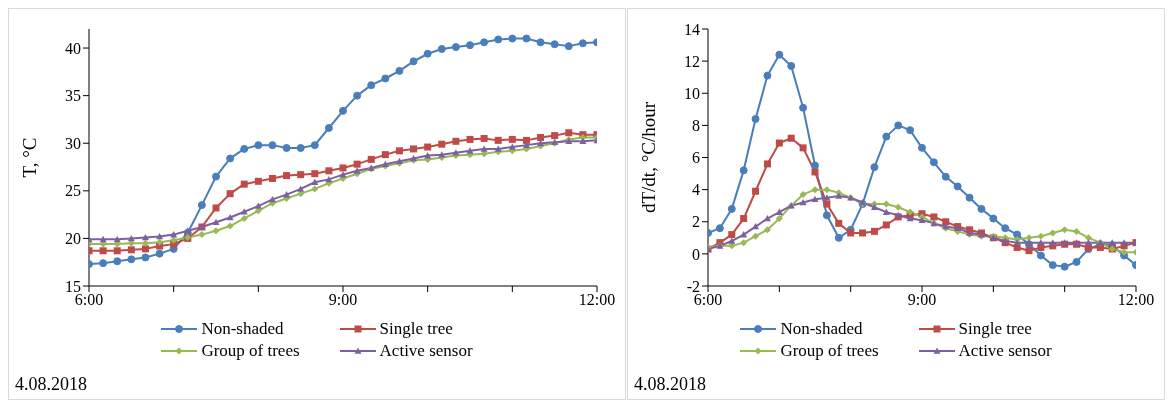 The image size is (1173, 414). What do you see at coordinates (692, 61) in the screenshot?
I see `y-tick-label: 12` at bounding box center [692, 61].